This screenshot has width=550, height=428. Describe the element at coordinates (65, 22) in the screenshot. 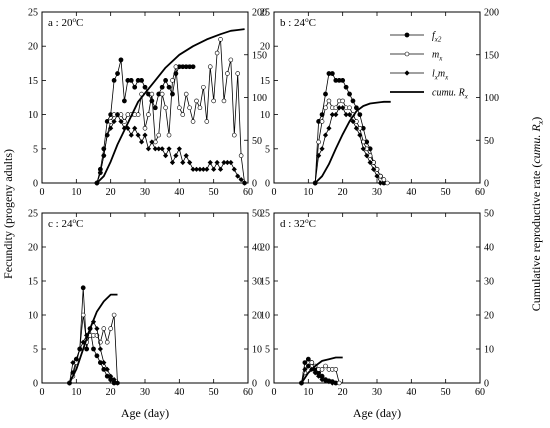

I see `panel-label: a : 20oC` at that location.